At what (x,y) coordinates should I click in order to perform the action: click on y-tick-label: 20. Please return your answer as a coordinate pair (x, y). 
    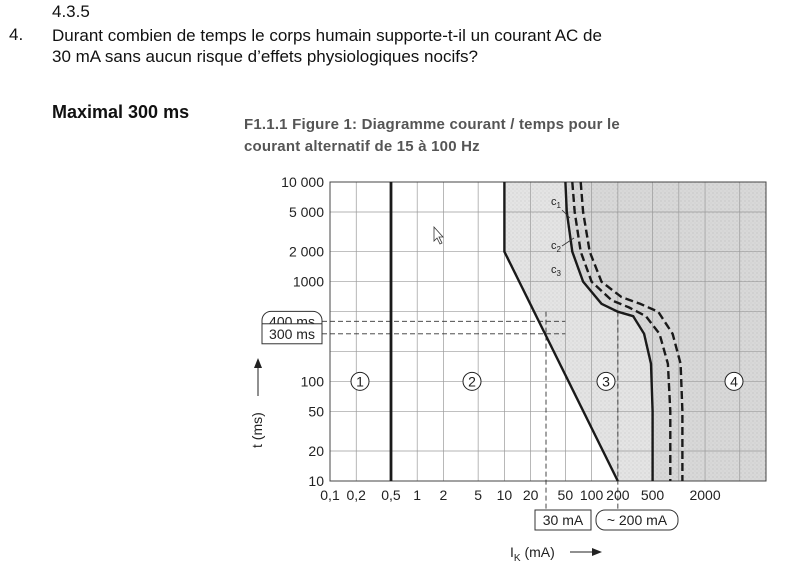
    Looking at the image, I should click on (316, 451).